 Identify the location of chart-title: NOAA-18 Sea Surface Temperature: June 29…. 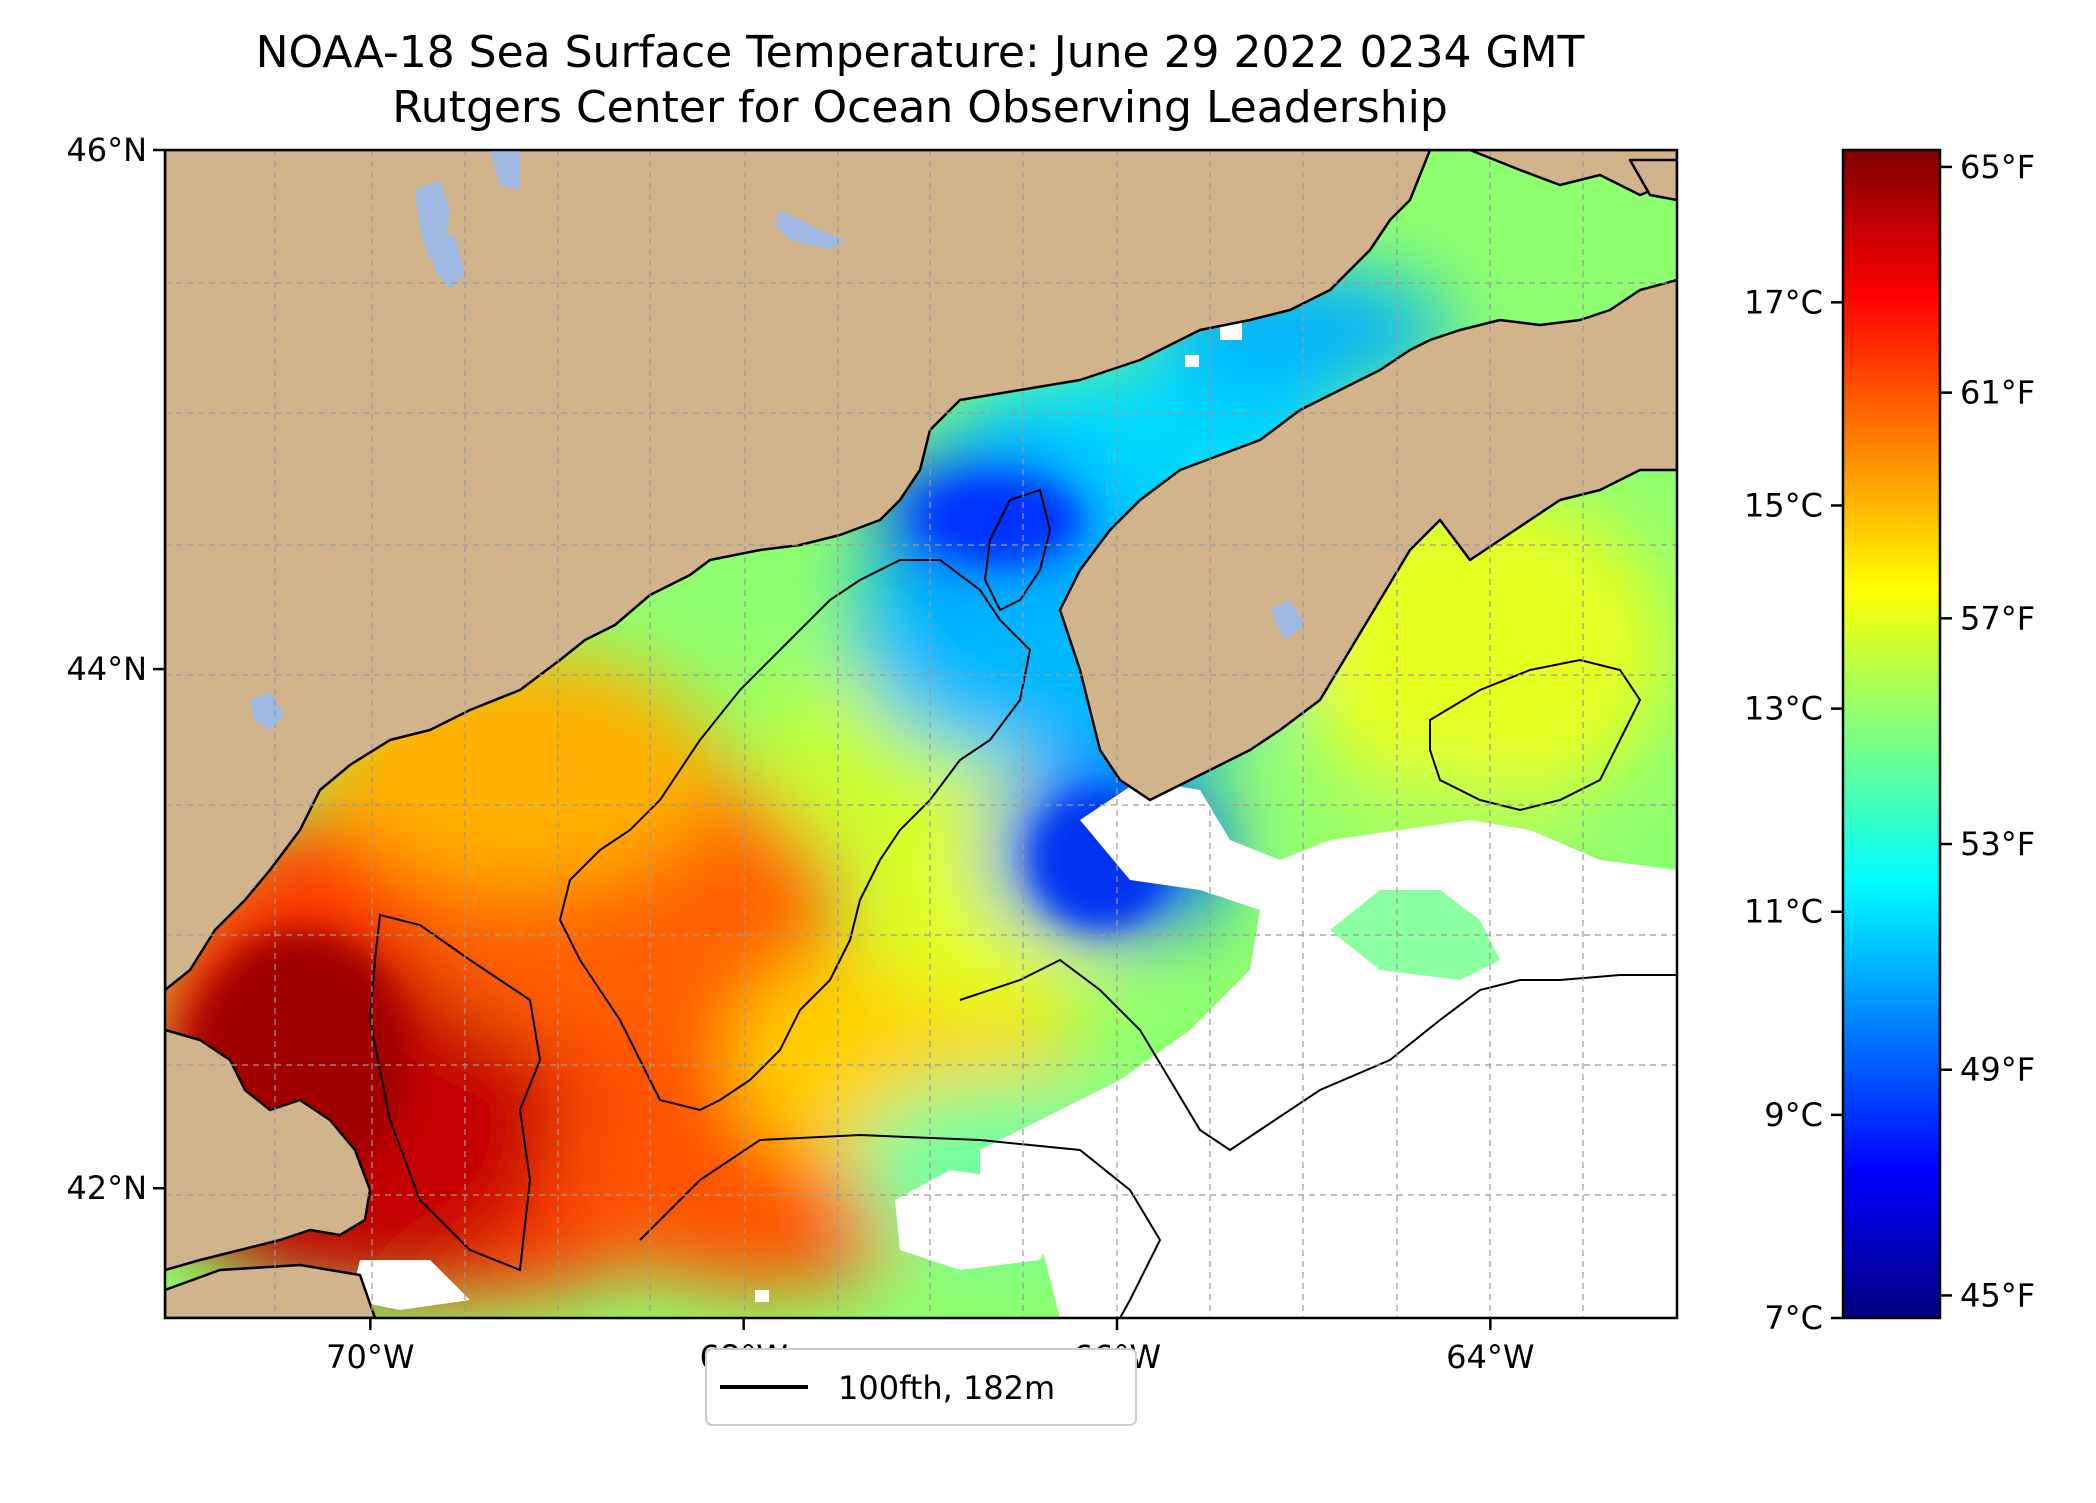
(920, 52).